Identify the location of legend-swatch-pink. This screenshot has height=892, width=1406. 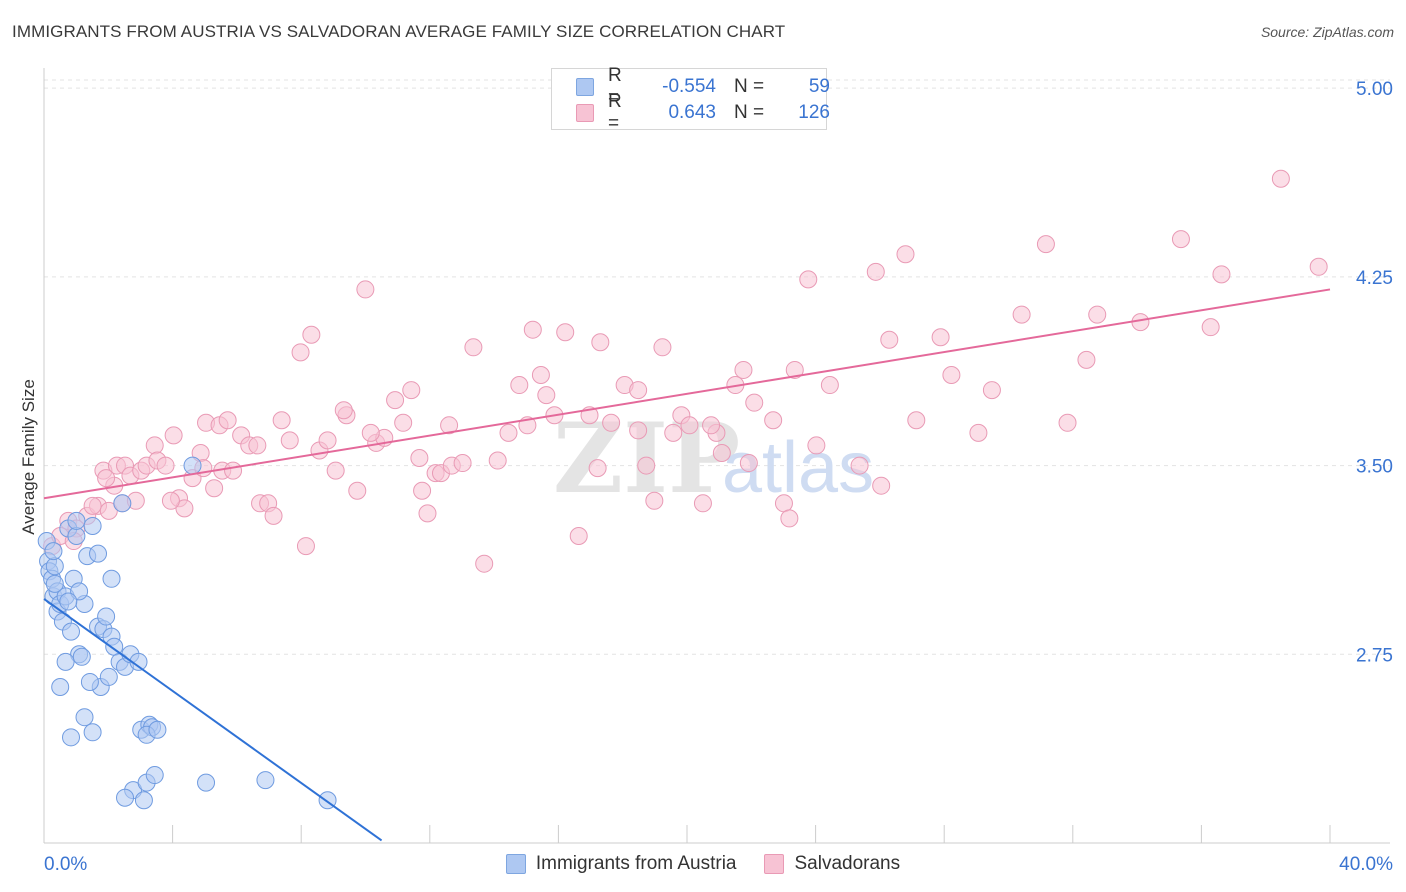
(774, 864).